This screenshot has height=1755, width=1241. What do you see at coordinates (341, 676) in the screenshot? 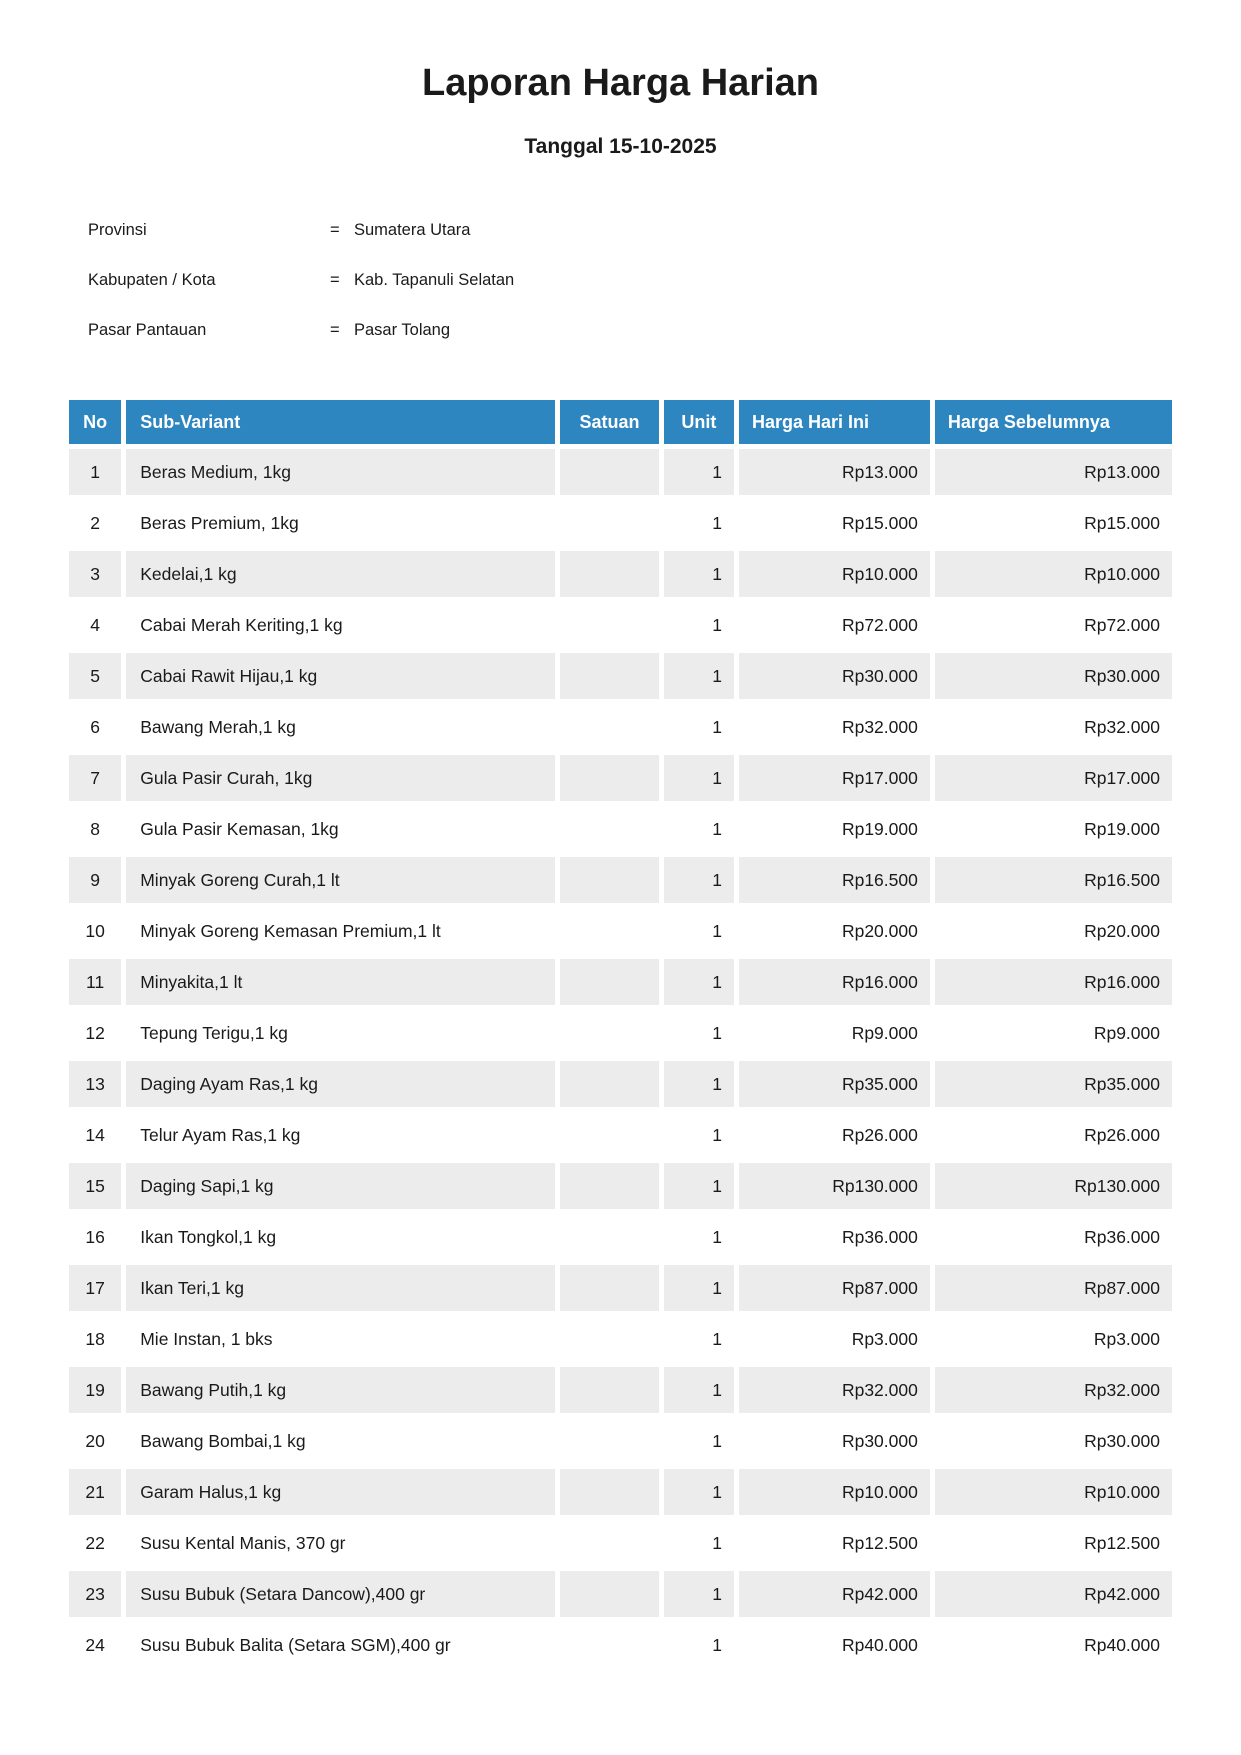
I see `cell-sub-variant: Cabai Rawit Hijau,1 kg` at bounding box center [341, 676].